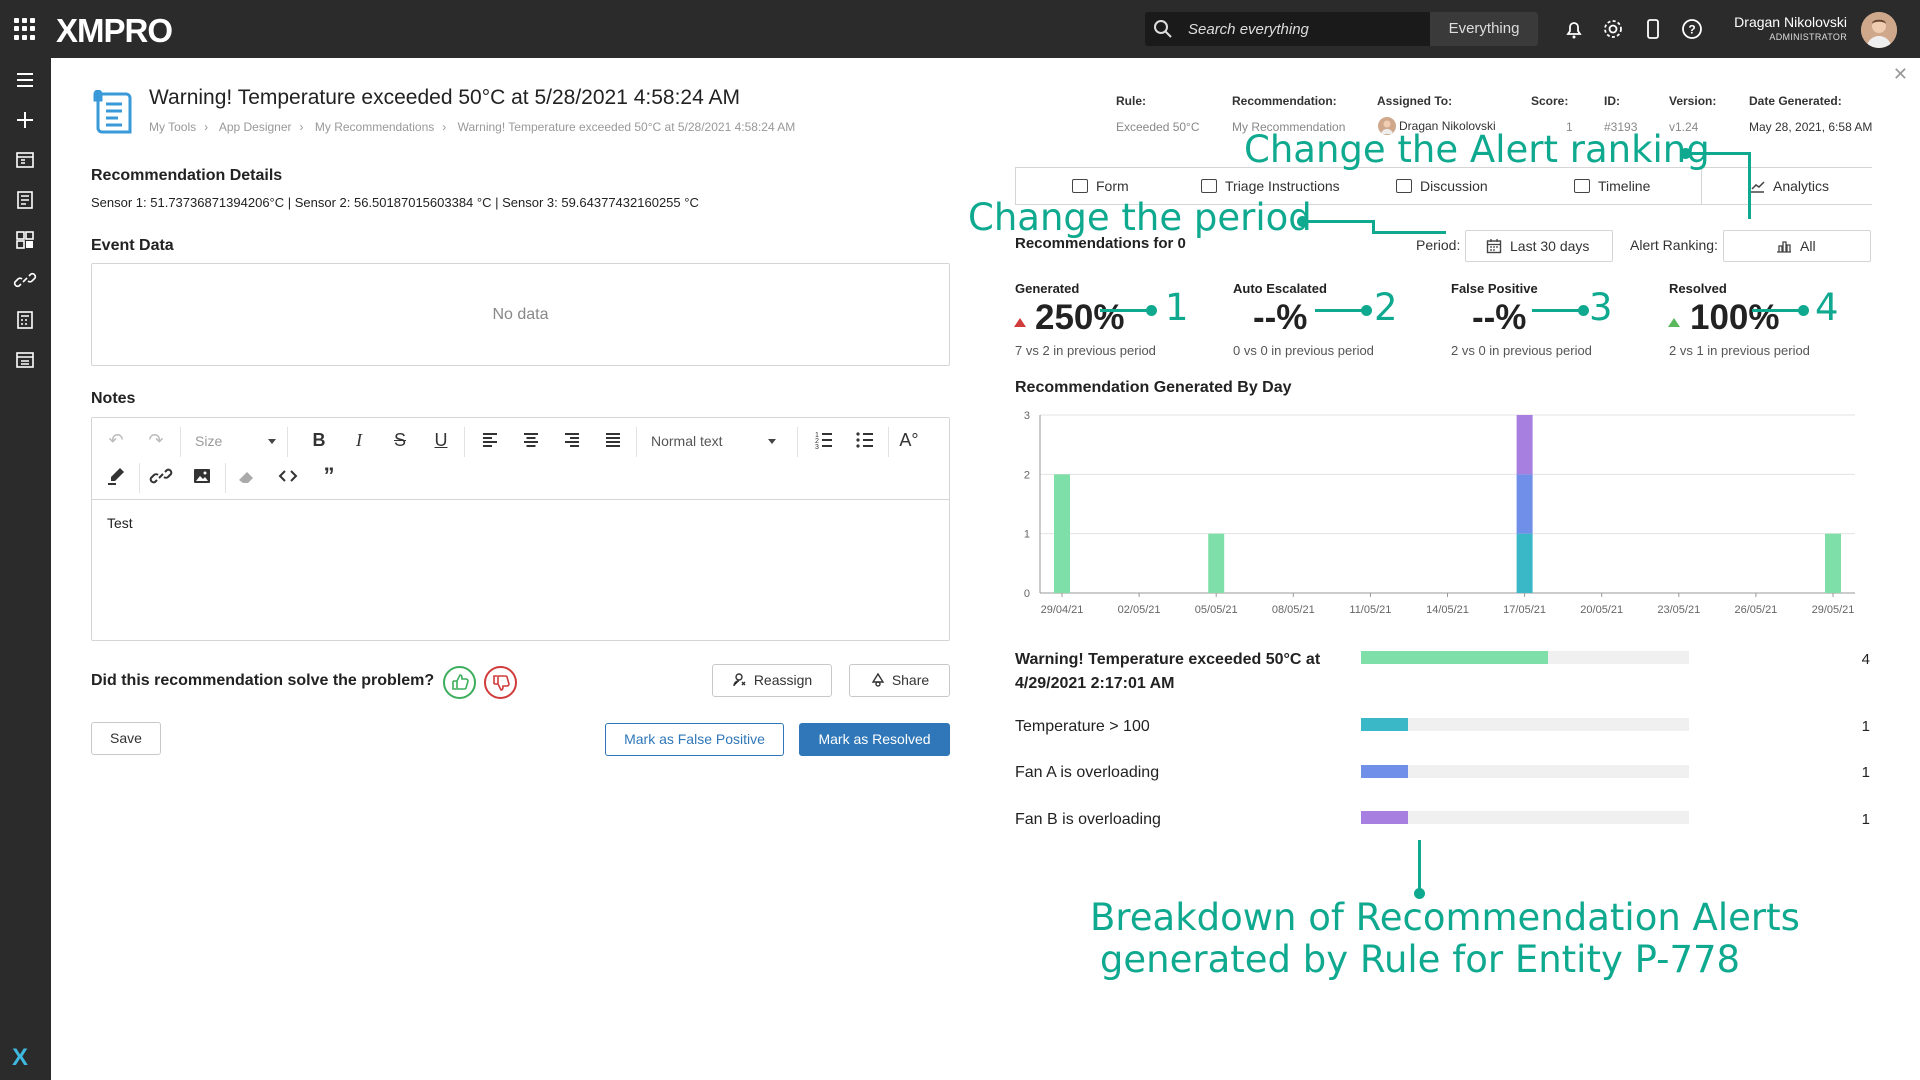  Describe the element at coordinates (1833, 563) in the screenshot. I see `bar` at that location.